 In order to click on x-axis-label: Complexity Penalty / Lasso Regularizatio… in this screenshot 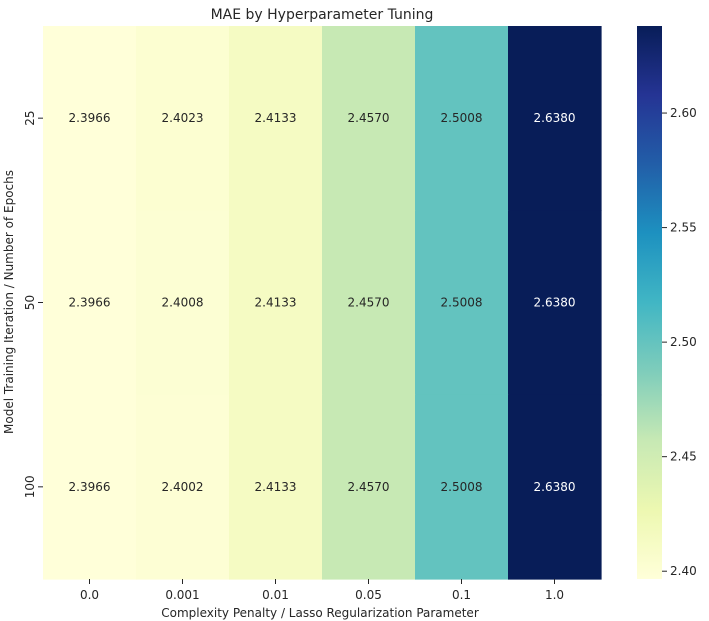, I will do `click(320, 613)`.